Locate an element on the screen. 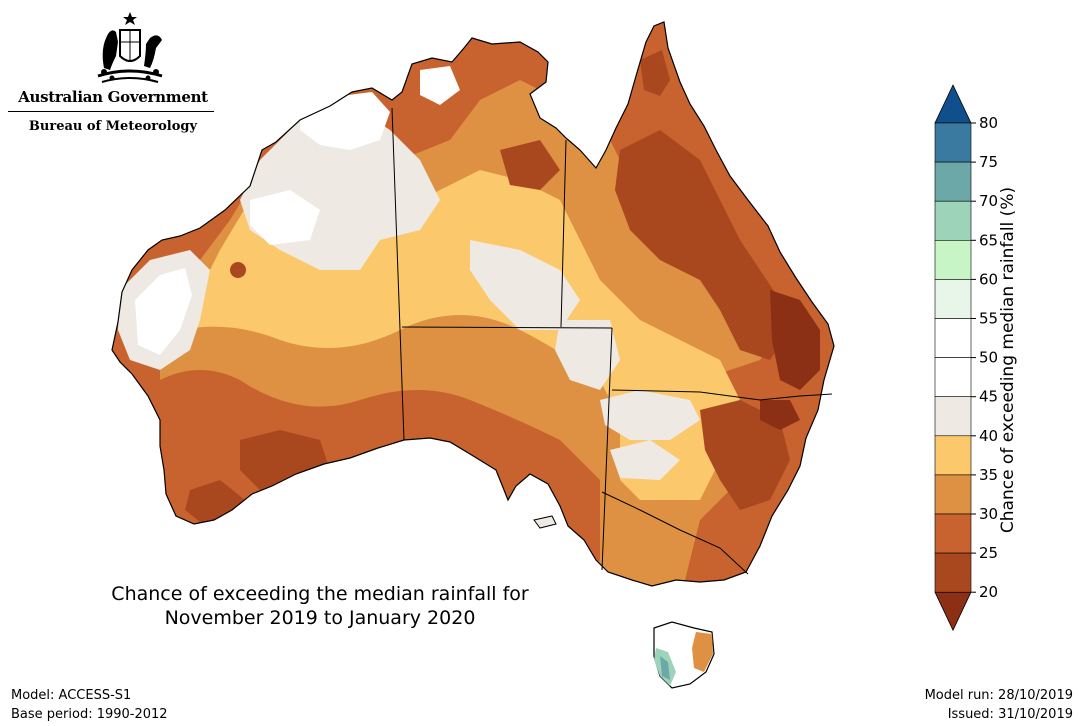 The width and height of the screenshot is (1085, 726). colorbar-extend-low is located at coordinates (953, 611).